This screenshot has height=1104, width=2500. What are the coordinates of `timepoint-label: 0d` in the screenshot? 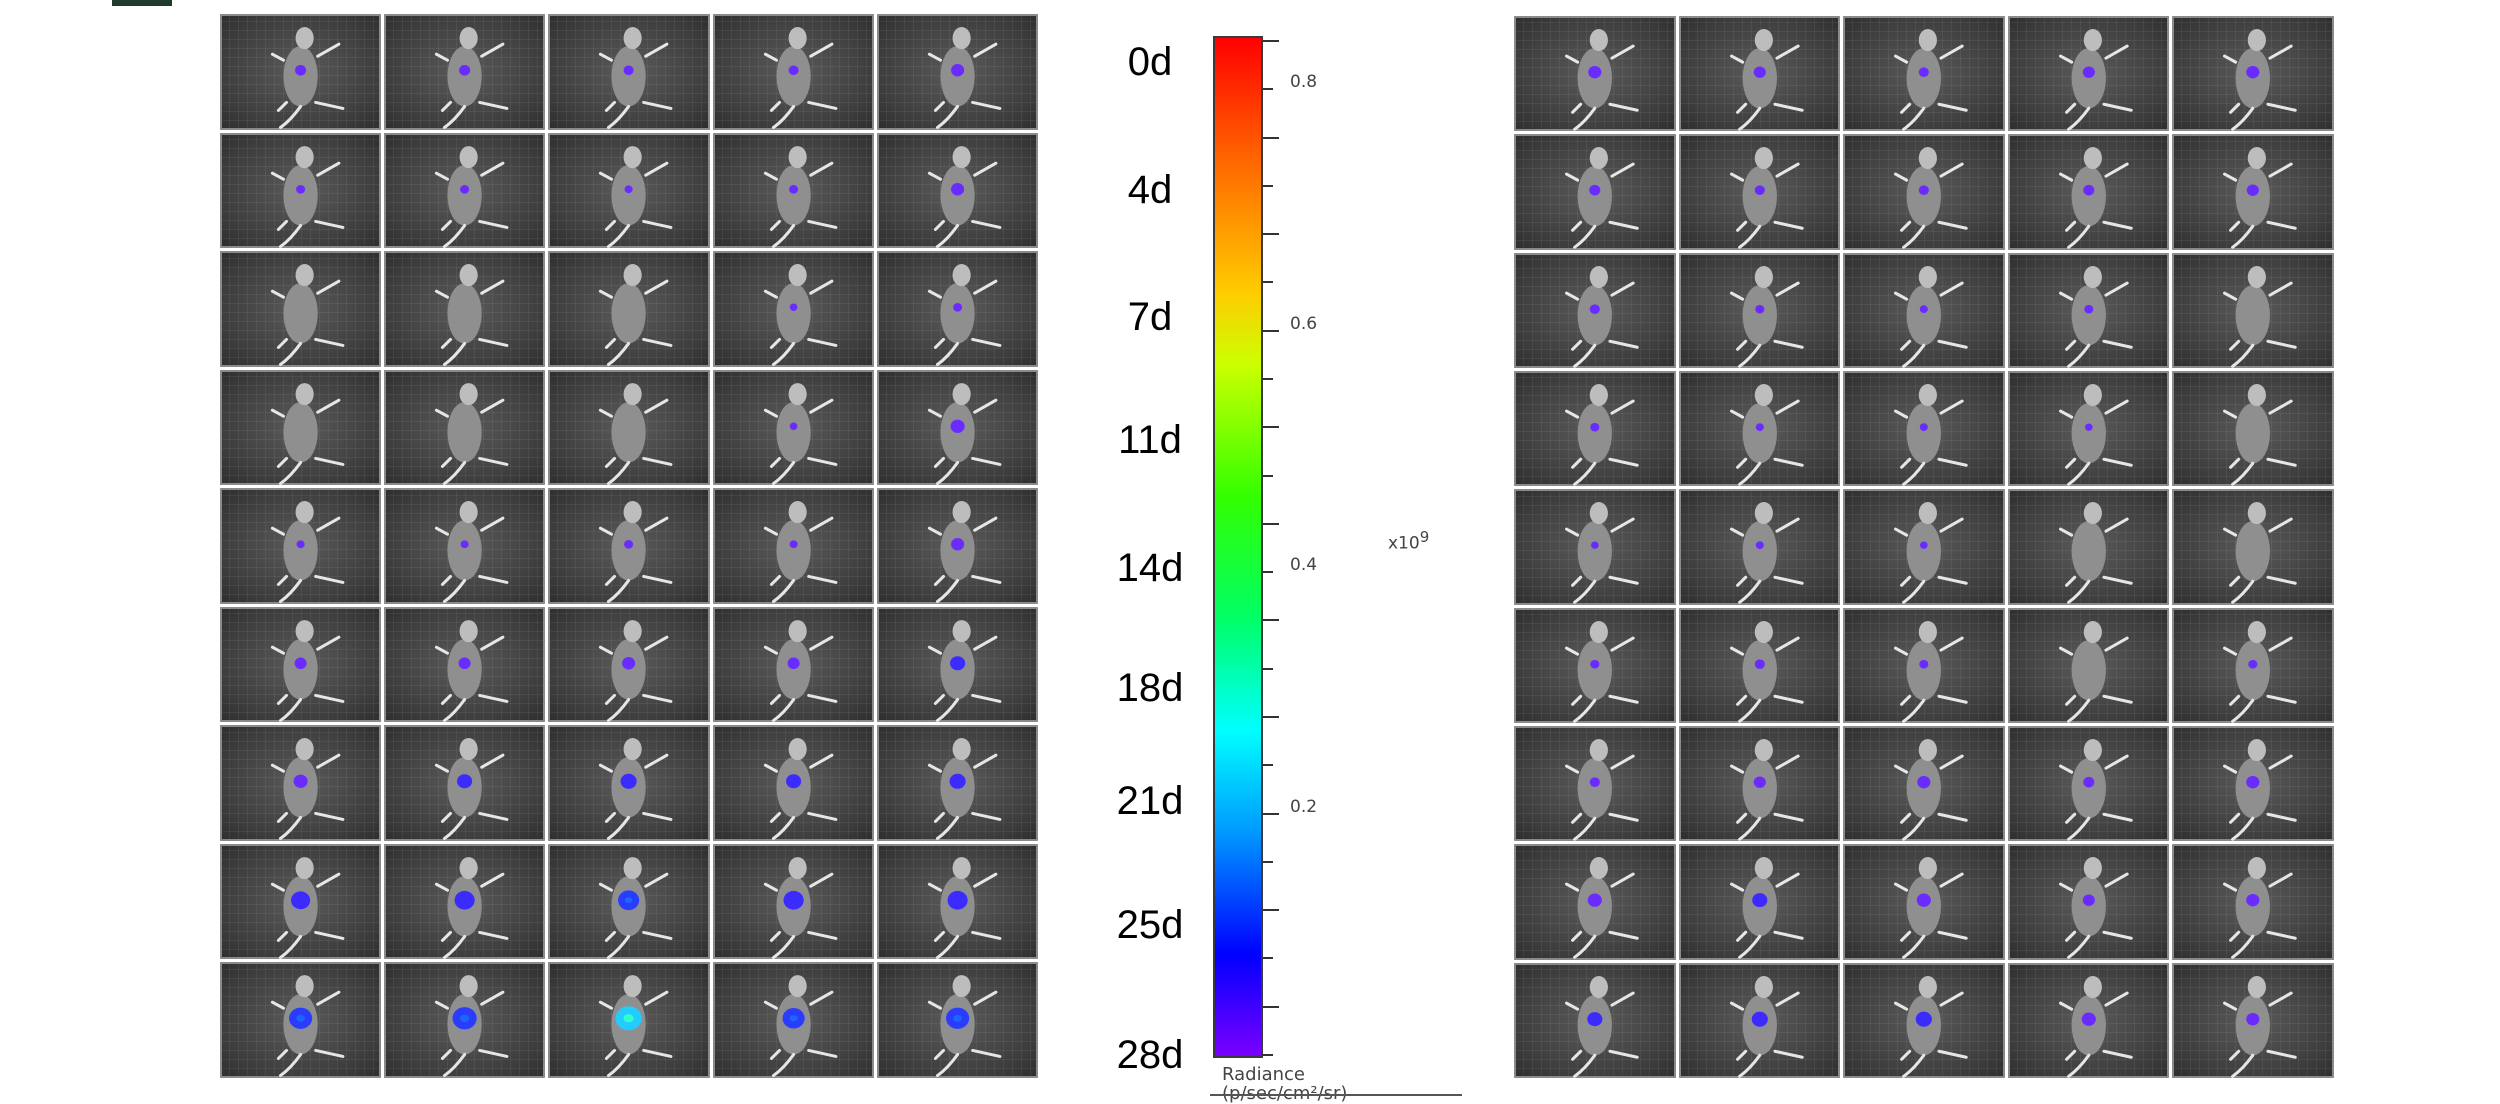 It's located at (1150, 62).